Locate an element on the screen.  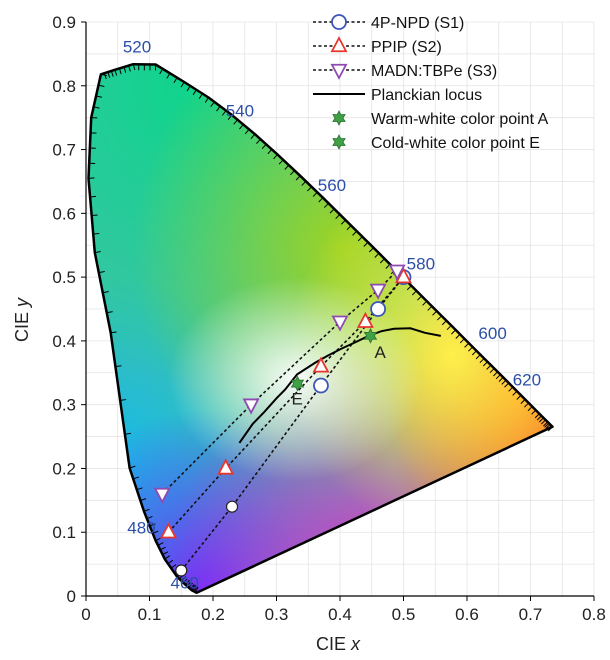
wavelength-label-580: 580 is located at coordinates (421, 263).